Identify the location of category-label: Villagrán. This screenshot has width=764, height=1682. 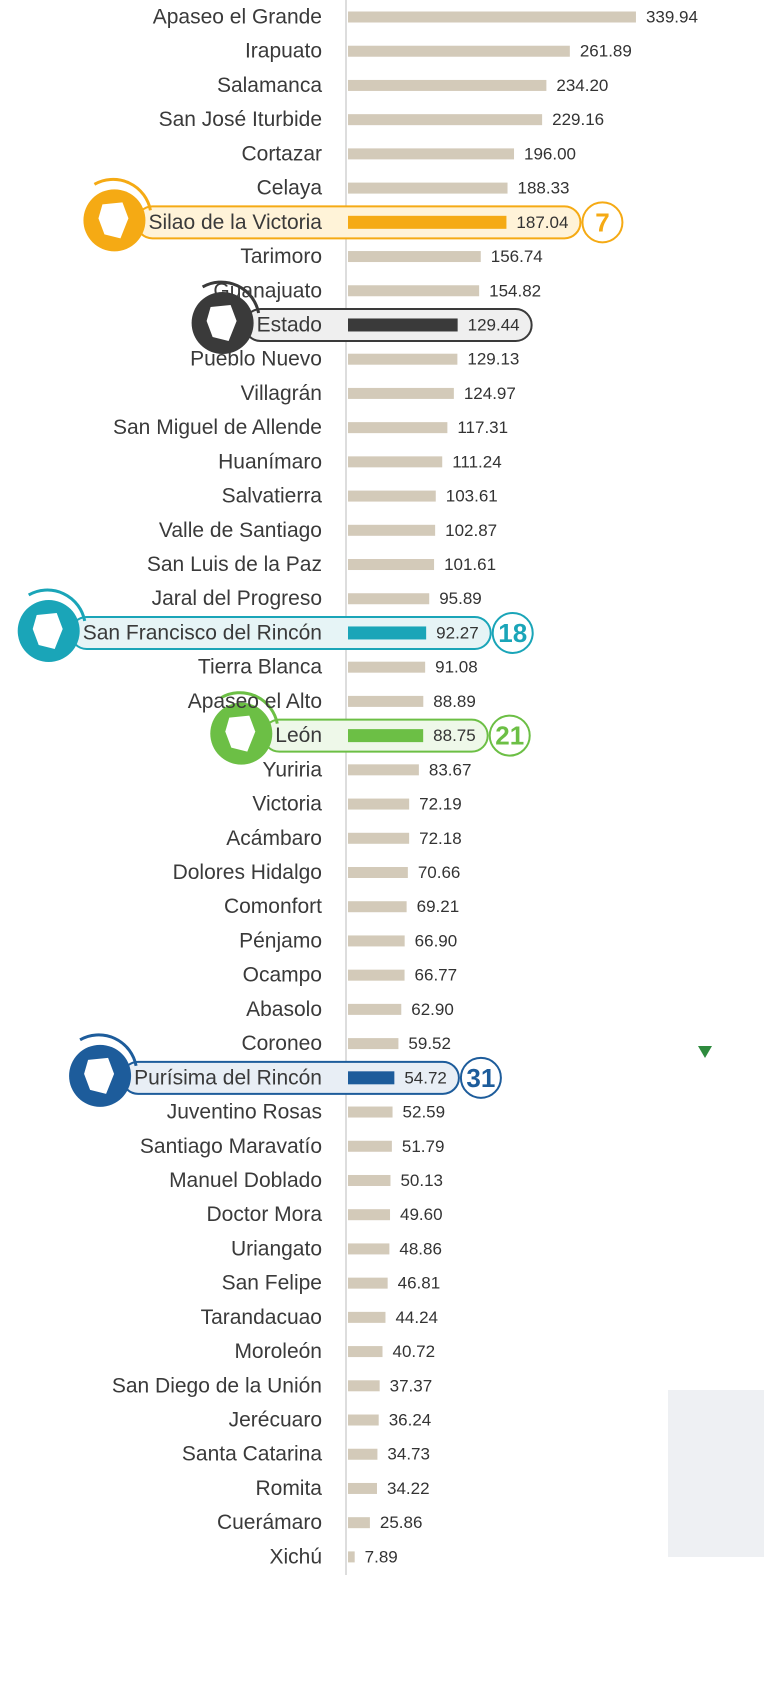
(281, 393).